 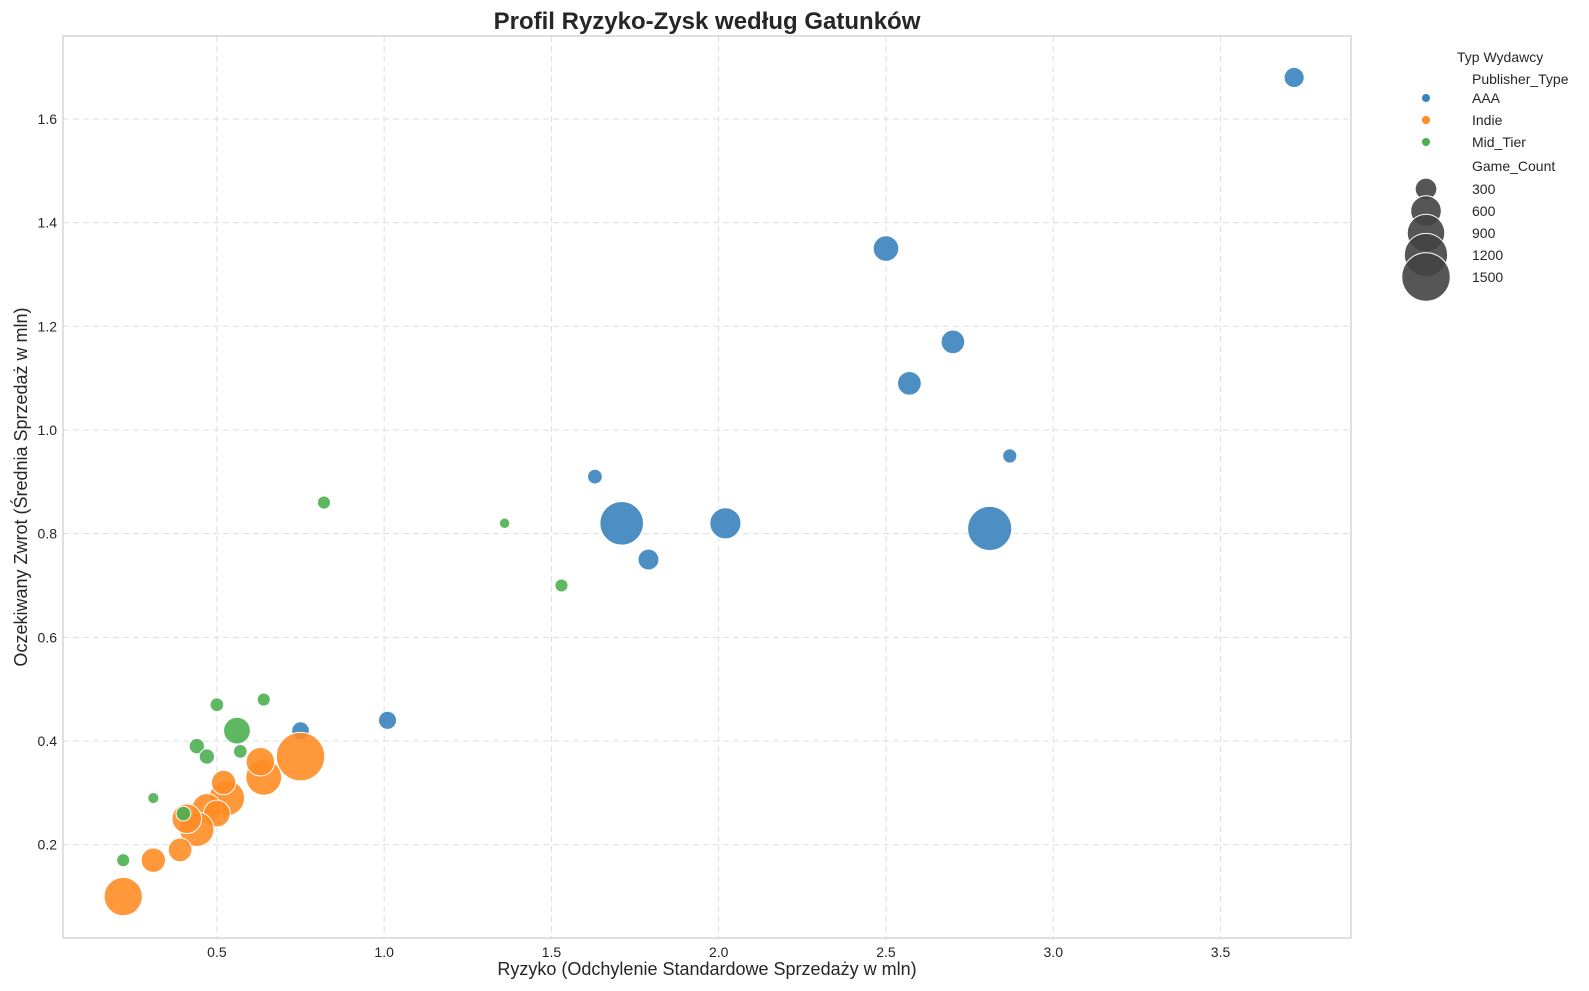 I want to click on legend-size-label: 300, so click(x=1484, y=189).